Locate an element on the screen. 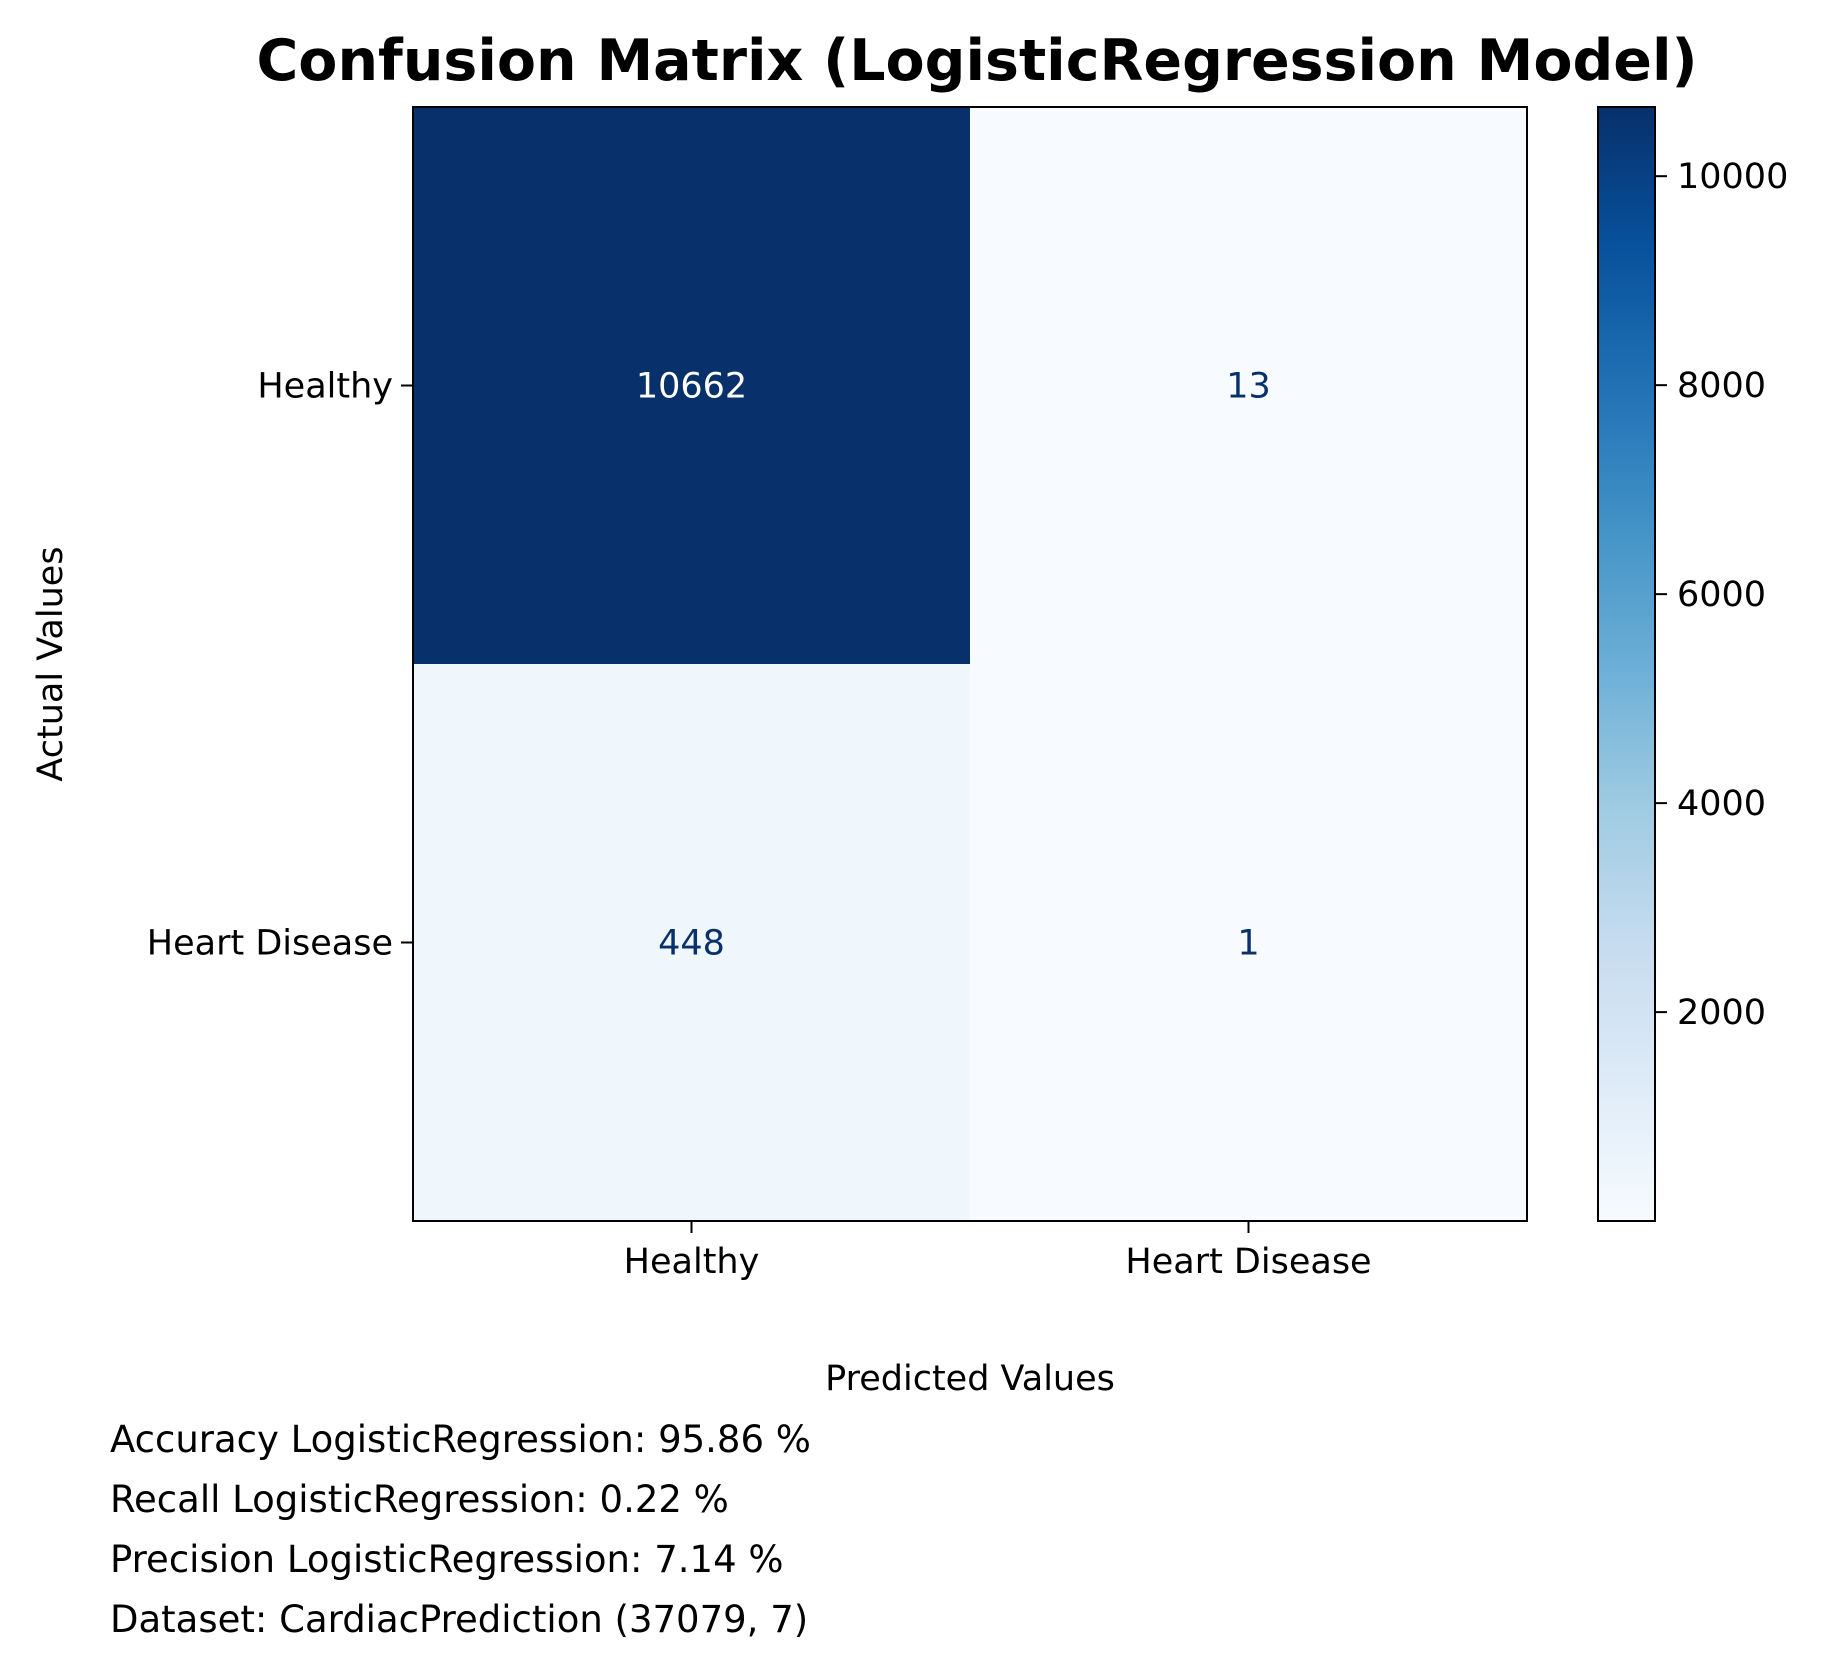 This screenshot has height=1659, width=1841. y-tick-label: Healthy is located at coordinates (325, 387).